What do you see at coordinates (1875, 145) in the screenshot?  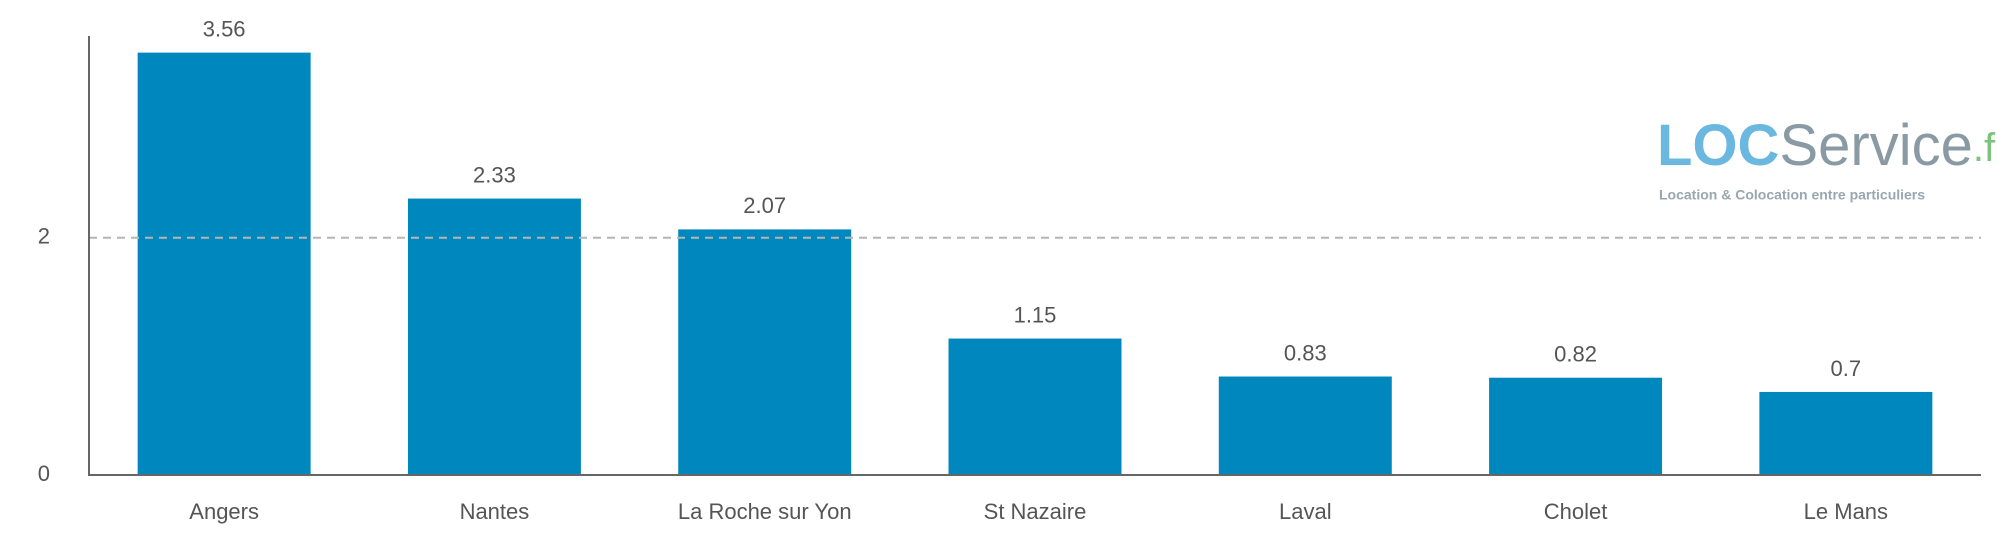 I see `brand-part: Service` at bounding box center [1875, 145].